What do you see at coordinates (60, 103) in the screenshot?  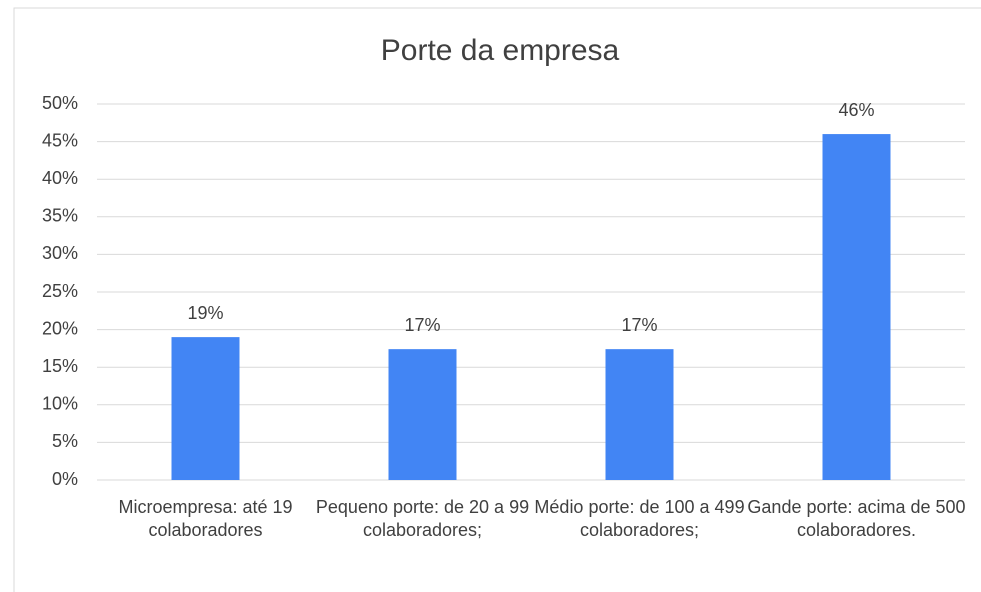 I see `y-tick-label: 50%` at bounding box center [60, 103].